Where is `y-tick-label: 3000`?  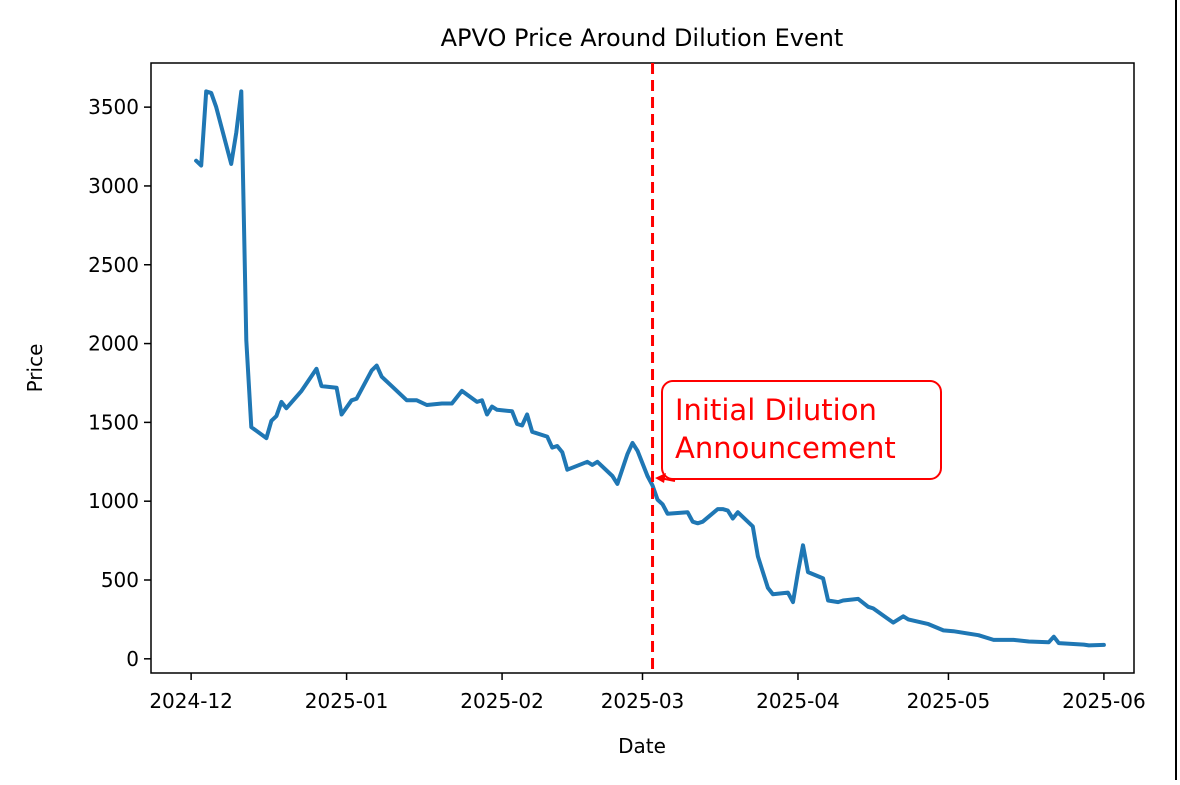 y-tick-label: 3000 is located at coordinates (113, 186).